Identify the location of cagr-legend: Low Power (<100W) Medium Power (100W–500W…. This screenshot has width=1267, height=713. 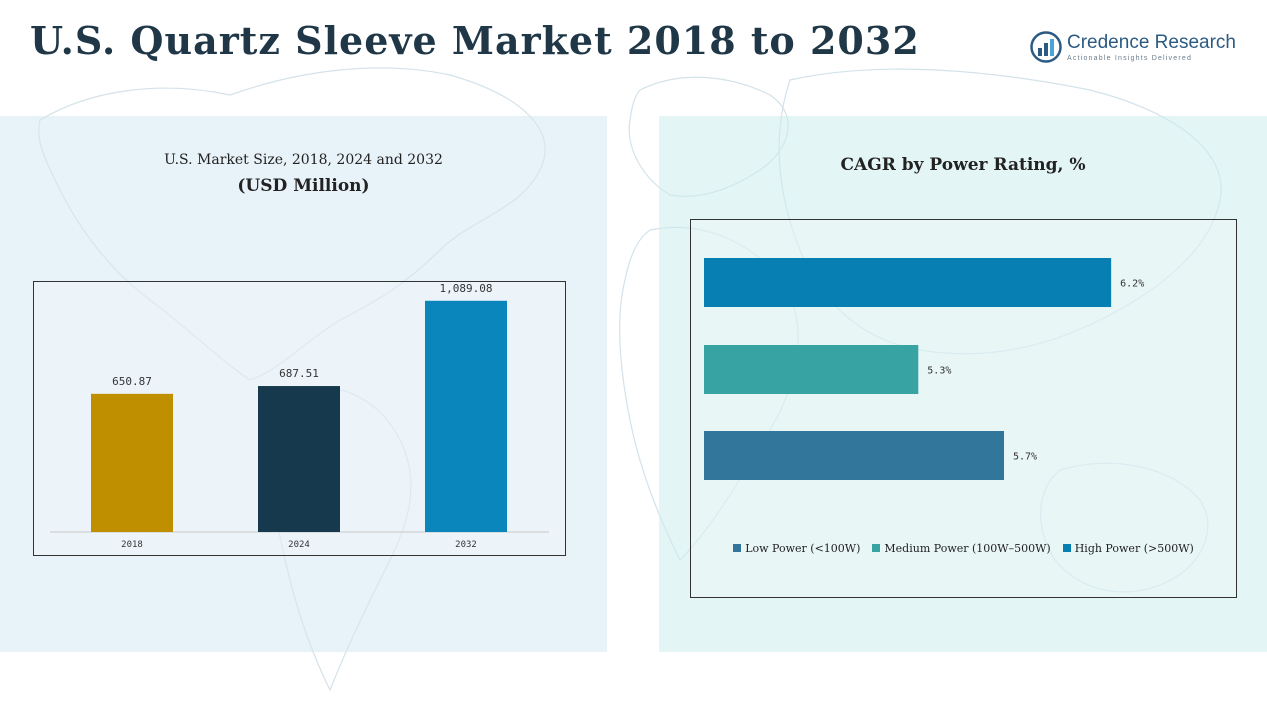
(963, 548).